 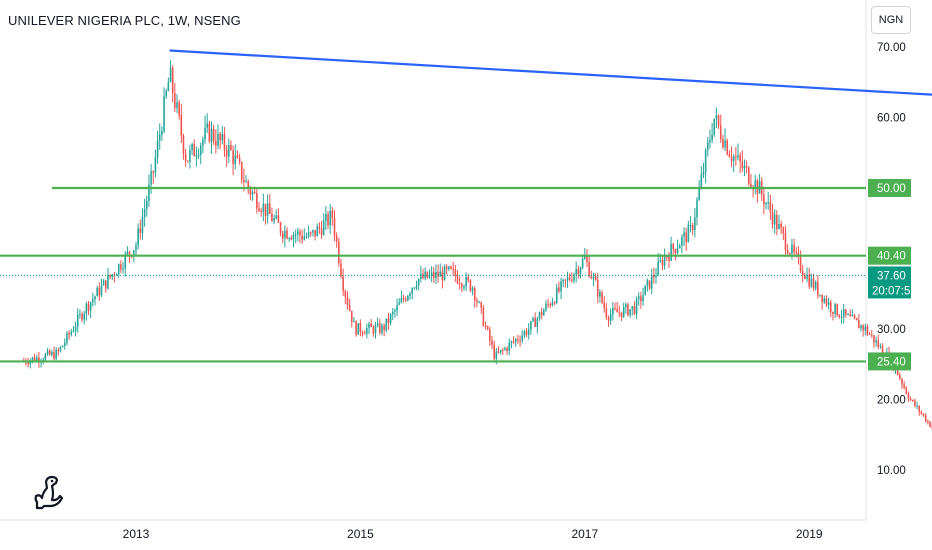 What do you see at coordinates (891, 20) in the screenshot?
I see `currency-button: NGN` at bounding box center [891, 20].